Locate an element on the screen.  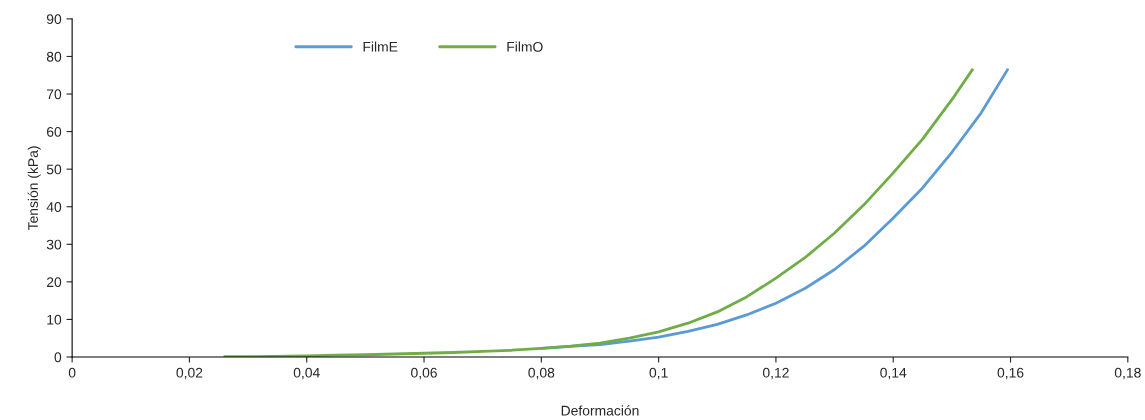
x-tick-label: 0,04 is located at coordinates (306, 373).